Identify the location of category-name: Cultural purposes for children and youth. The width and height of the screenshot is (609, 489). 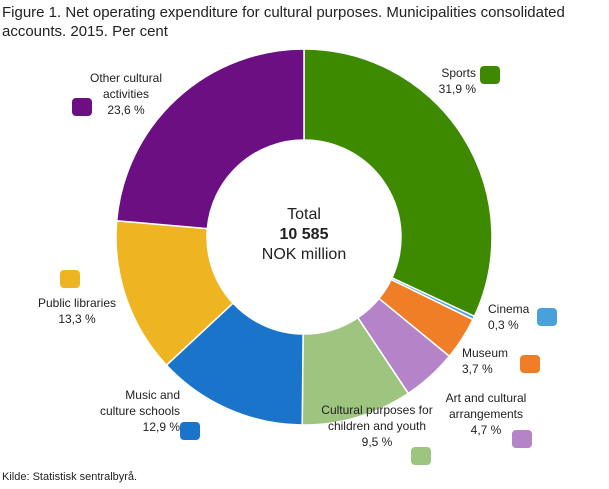
(377, 418).